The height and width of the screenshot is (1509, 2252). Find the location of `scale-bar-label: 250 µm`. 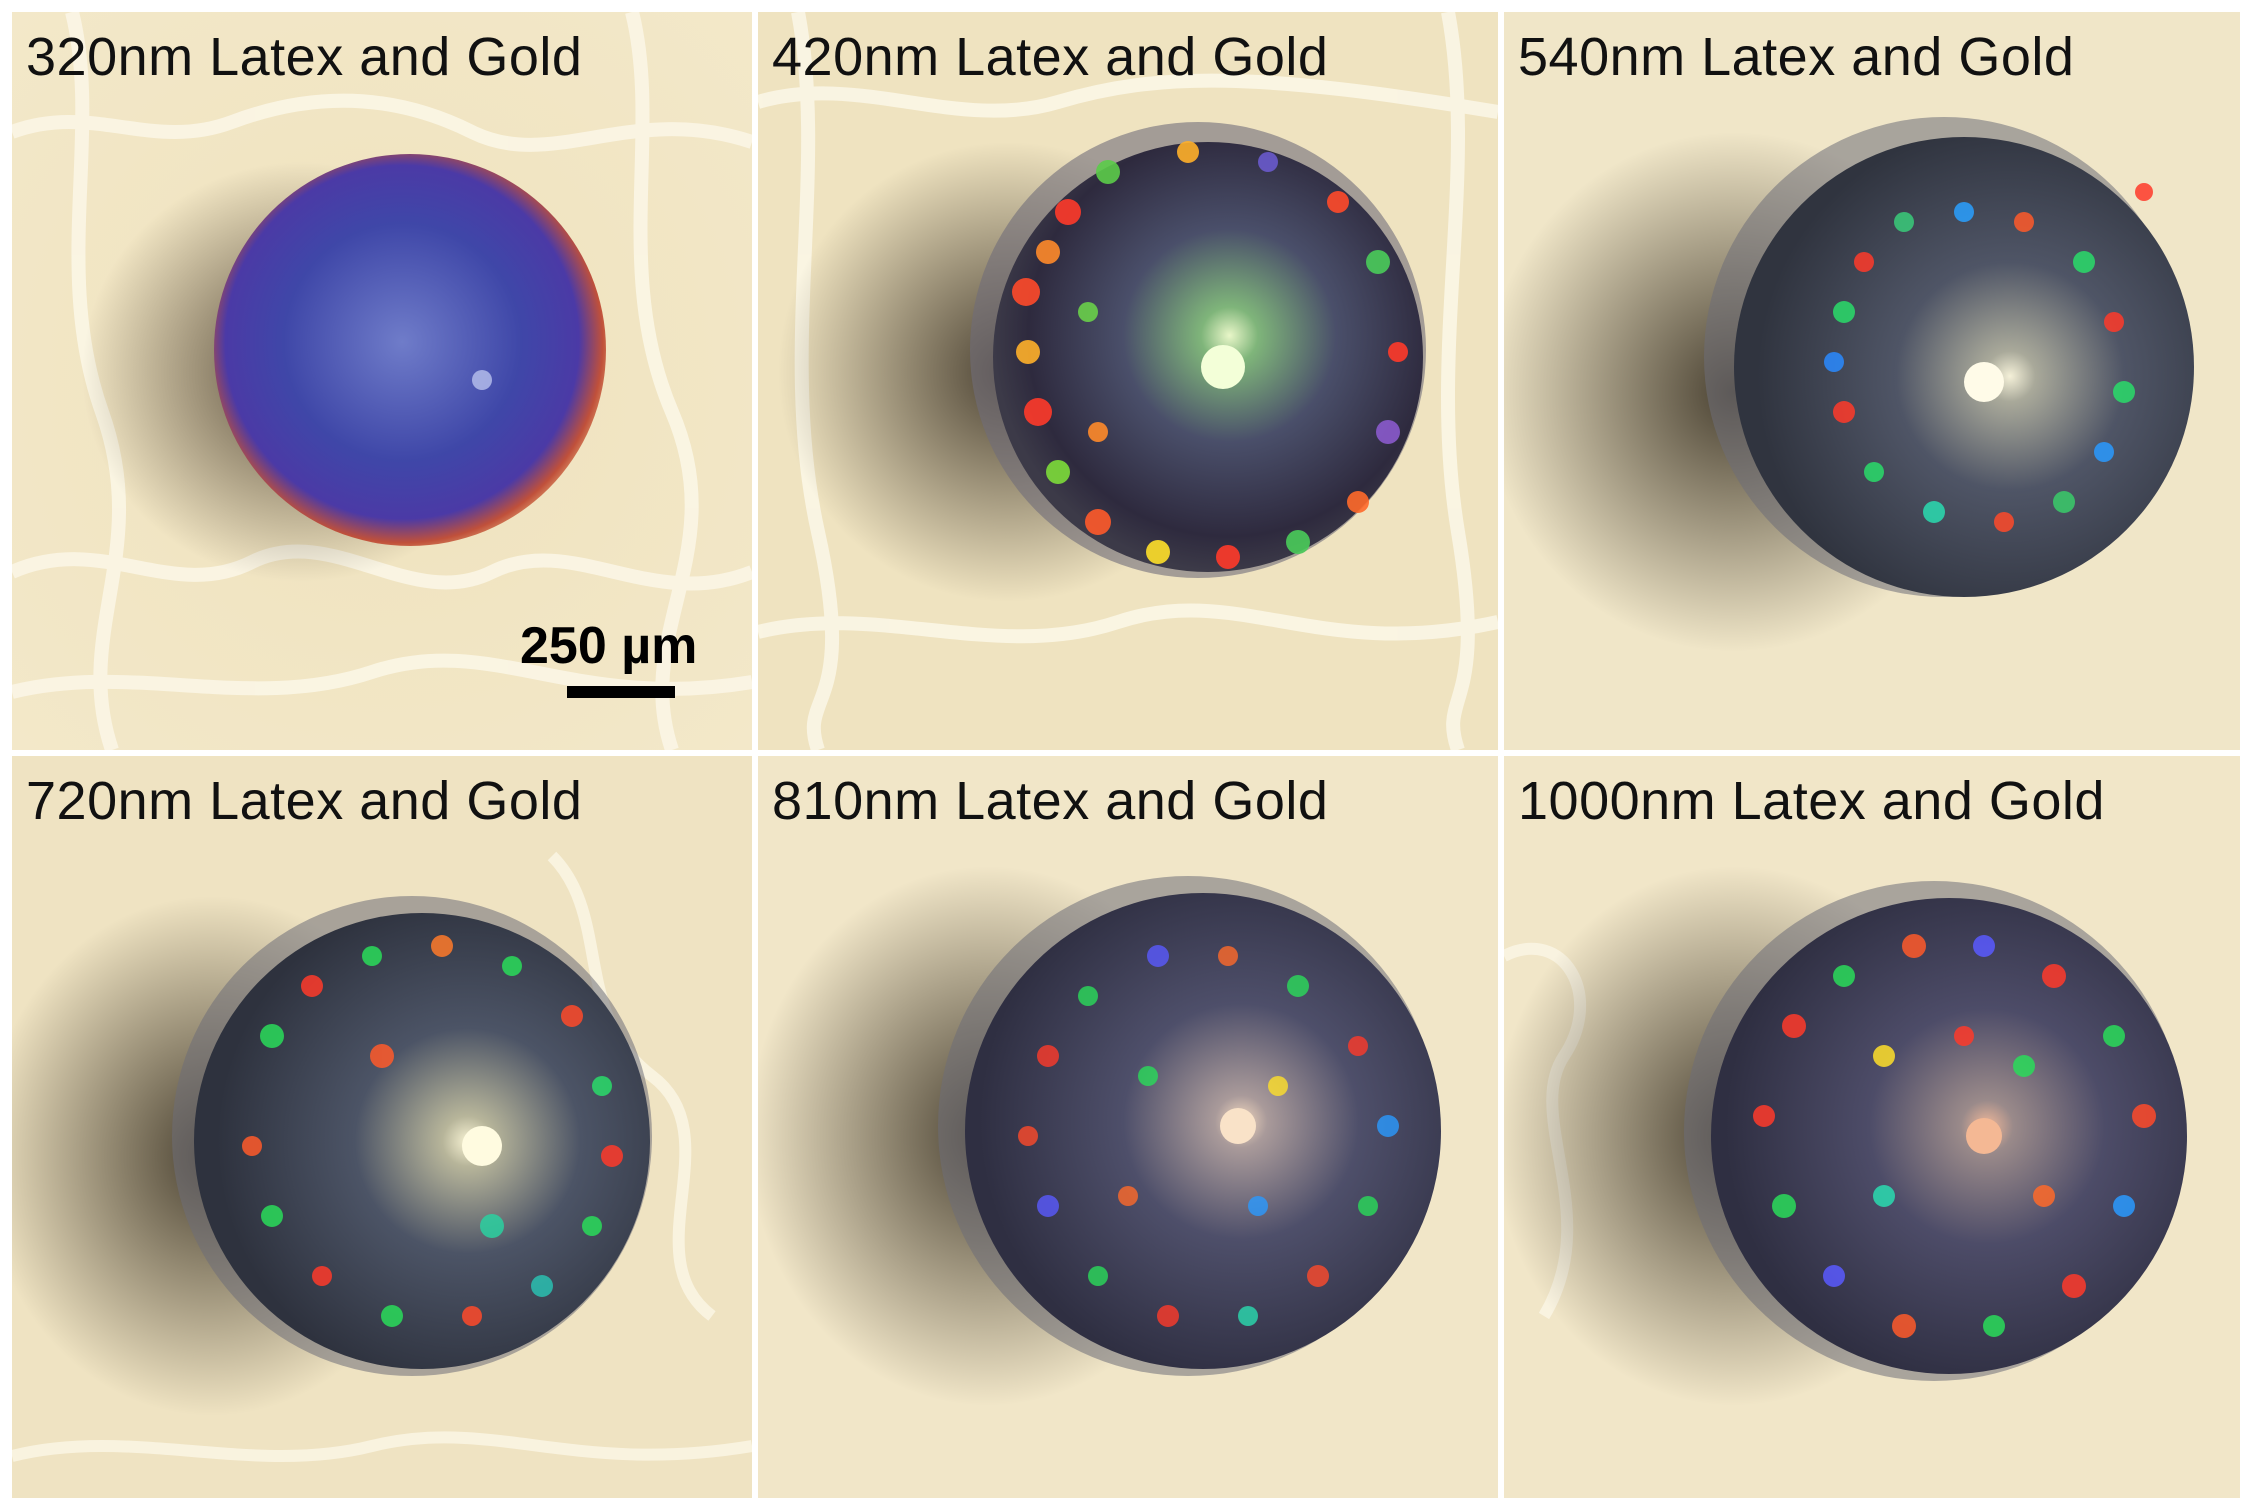

scale-bar-label: 250 µm is located at coordinates (609, 646).